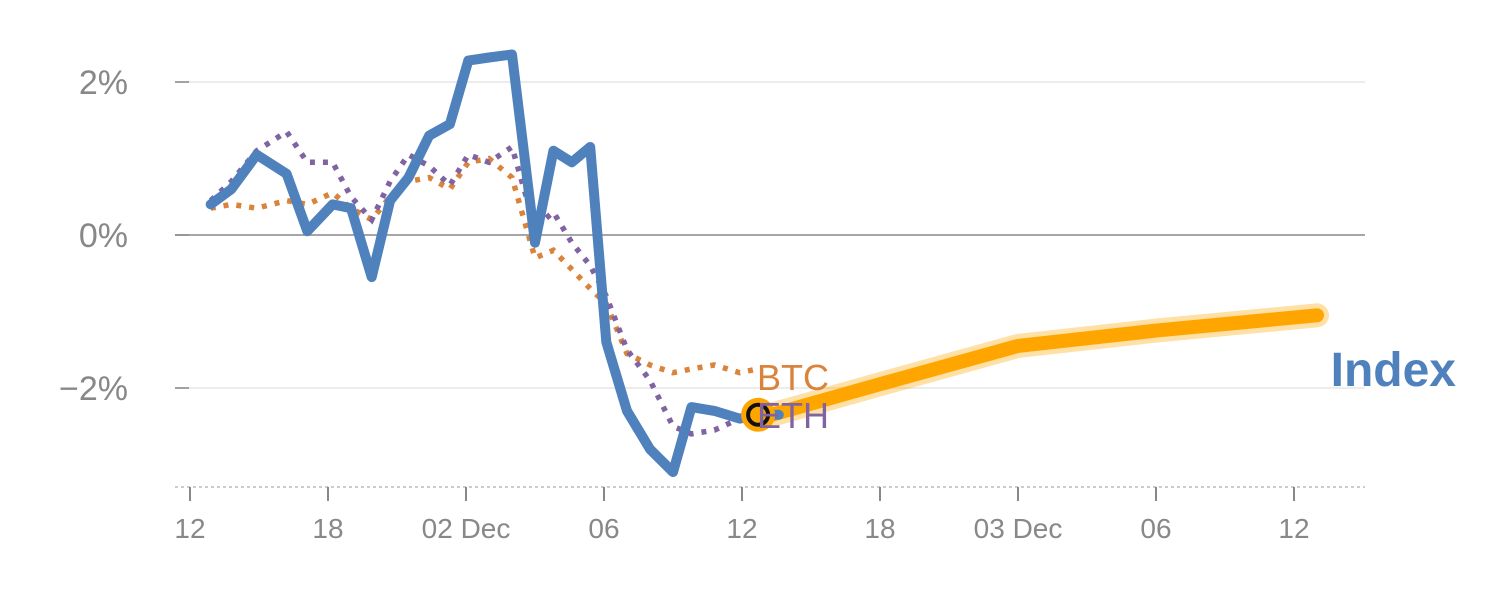 The image size is (1500, 600). Describe the element at coordinates (793, 377) in the screenshot. I see `series-label-btc: BTC` at that location.